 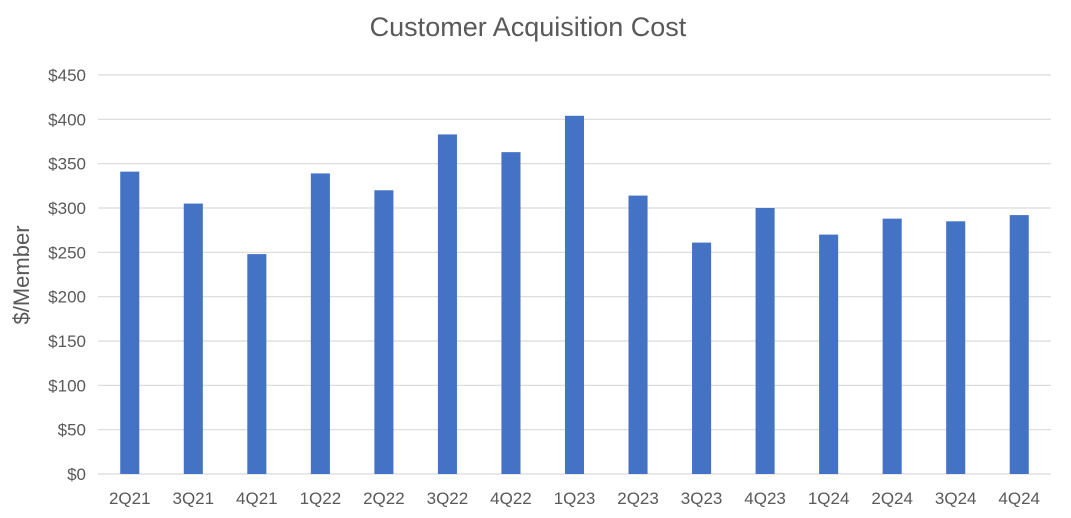 What do you see at coordinates (448, 498) in the screenshot?
I see `x-tick-label: 3Q22` at bounding box center [448, 498].